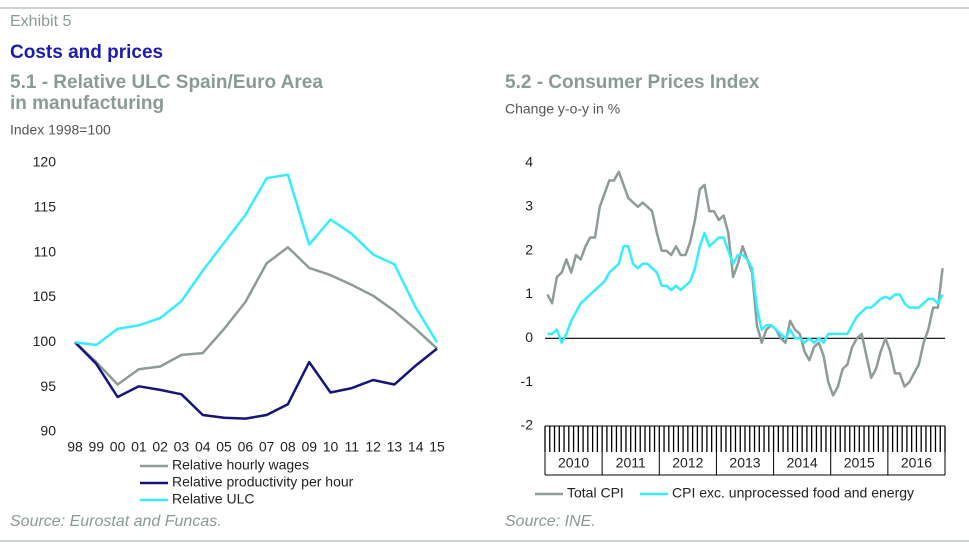 The height and width of the screenshot is (549, 969). What do you see at coordinates (529, 337) in the screenshot?
I see `y-tick-label: 0` at bounding box center [529, 337].